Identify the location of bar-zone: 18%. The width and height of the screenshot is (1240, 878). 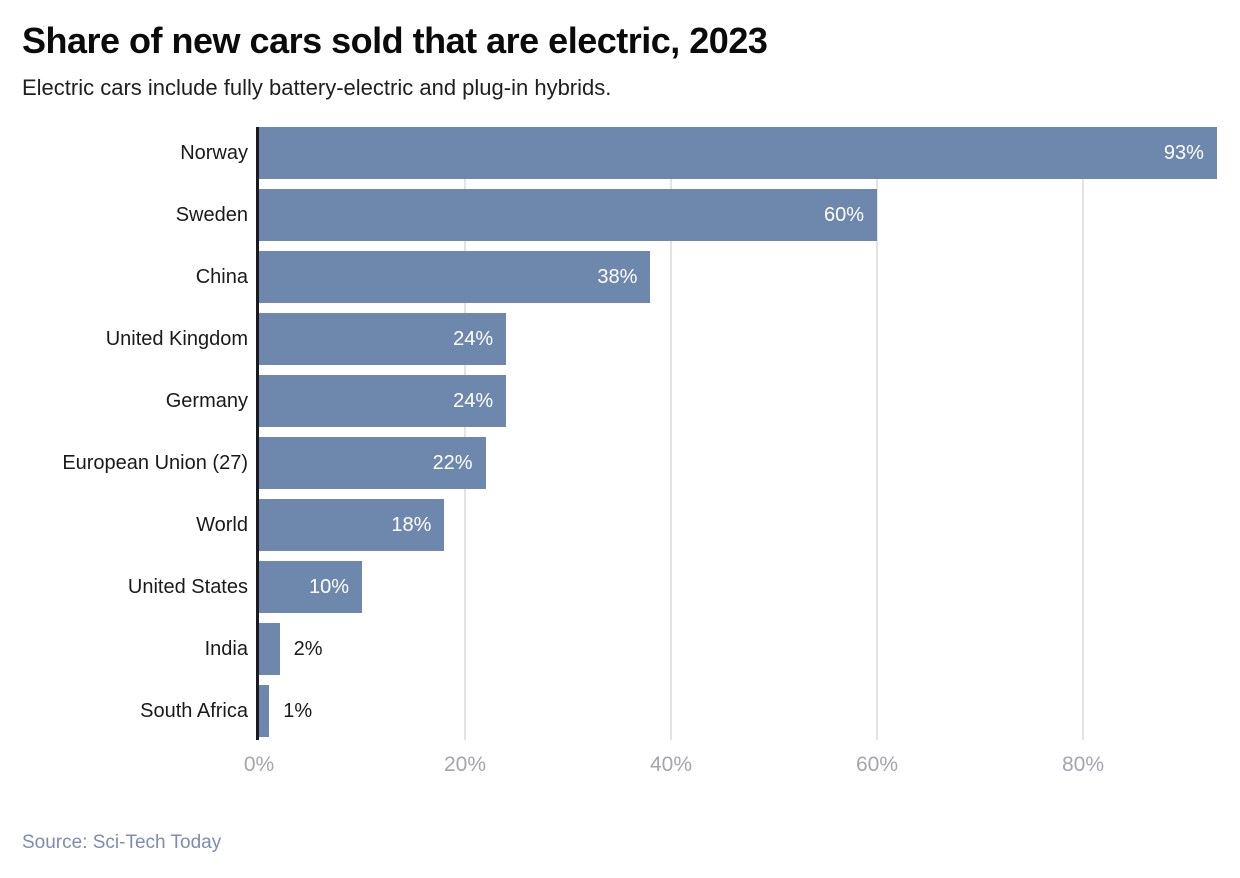
(738, 525).